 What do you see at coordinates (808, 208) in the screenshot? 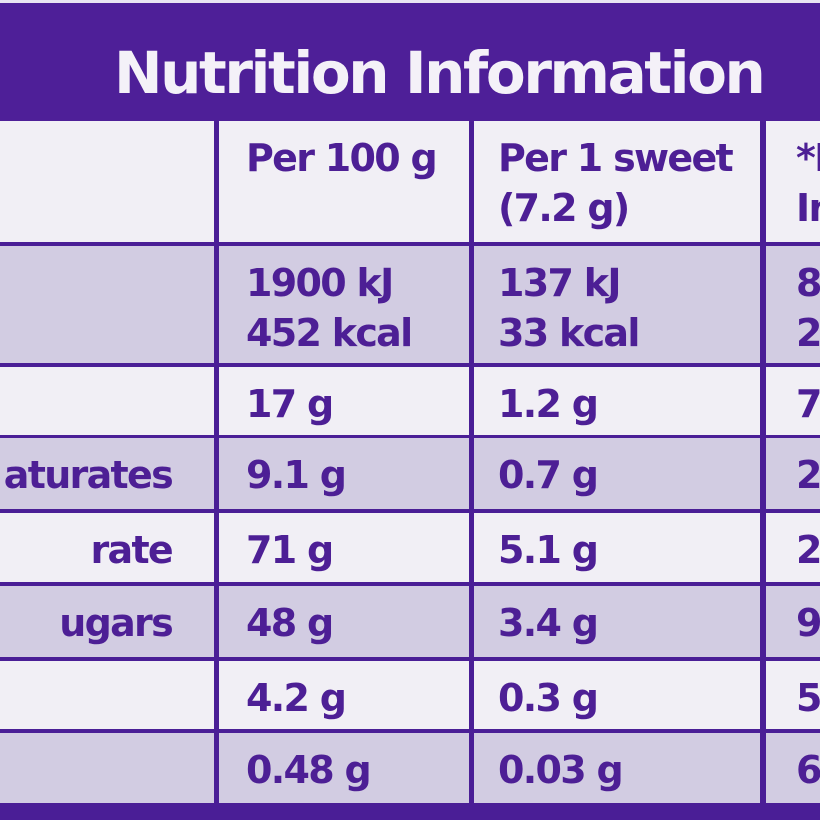
I see `header-ri-line: In` at bounding box center [808, 208].